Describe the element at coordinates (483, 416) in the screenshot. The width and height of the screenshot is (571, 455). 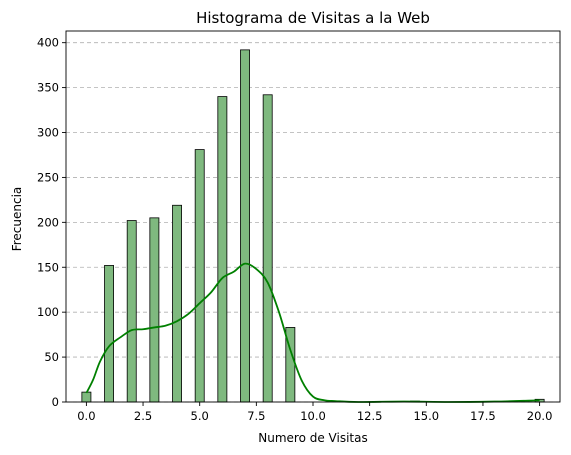
I see `x-tick-label-7: 17.5` at that location.